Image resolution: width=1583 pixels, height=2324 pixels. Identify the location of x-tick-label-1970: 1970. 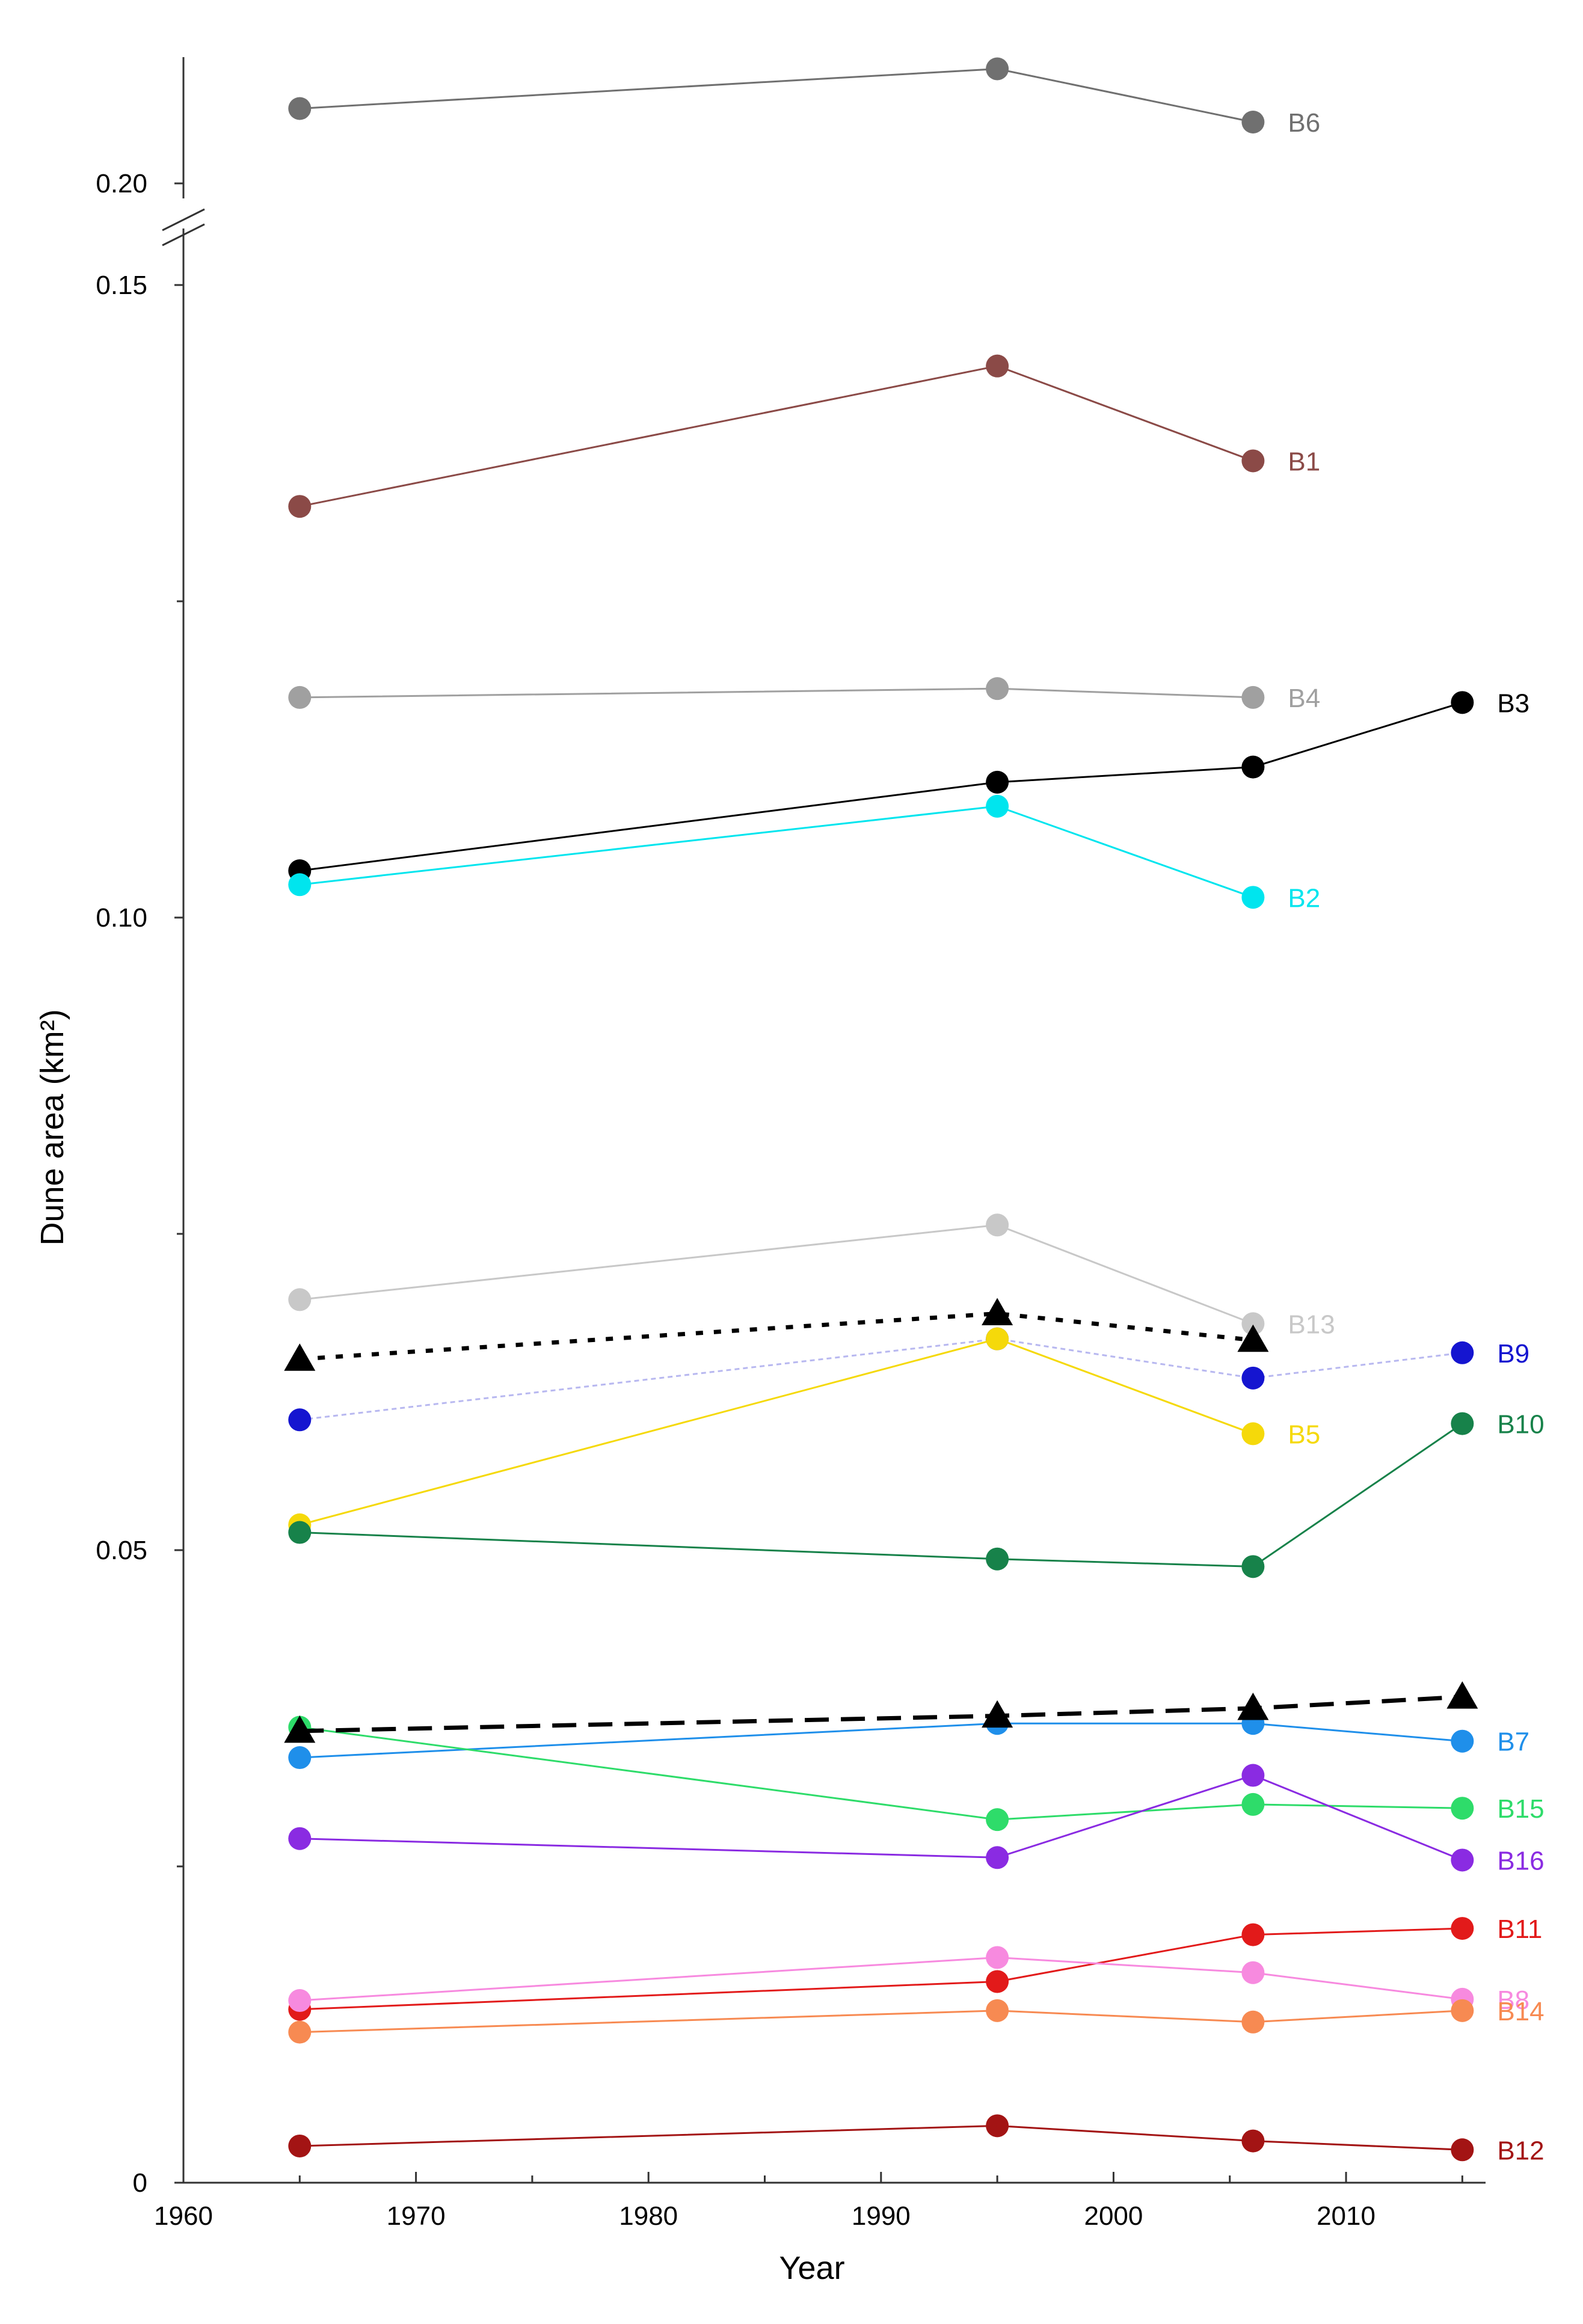
(416, 2216).